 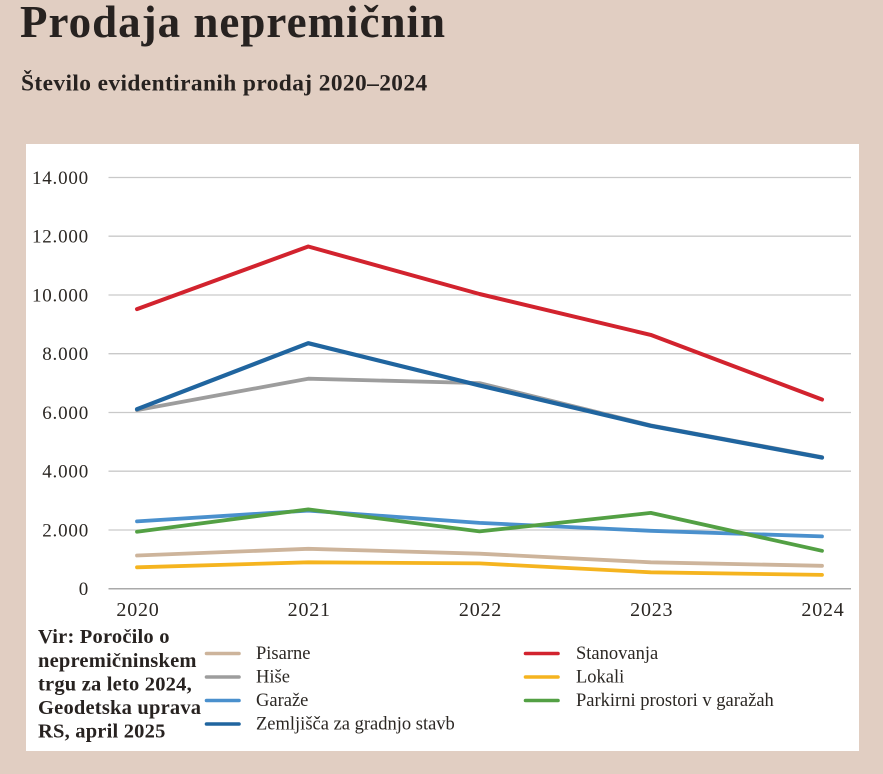 I want to click on svg-text: 12.000, so click(x=60, y=237).